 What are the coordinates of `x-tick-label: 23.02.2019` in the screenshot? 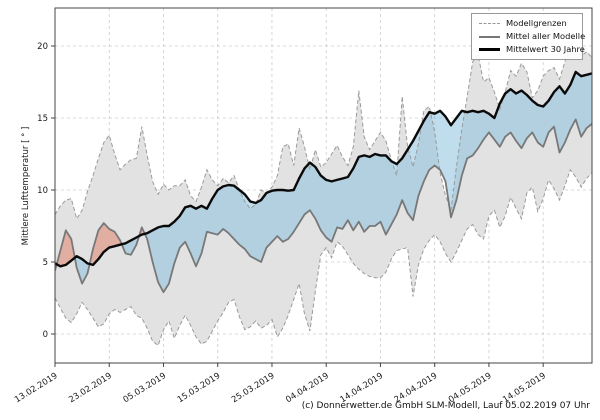 It's located at (90, 388).